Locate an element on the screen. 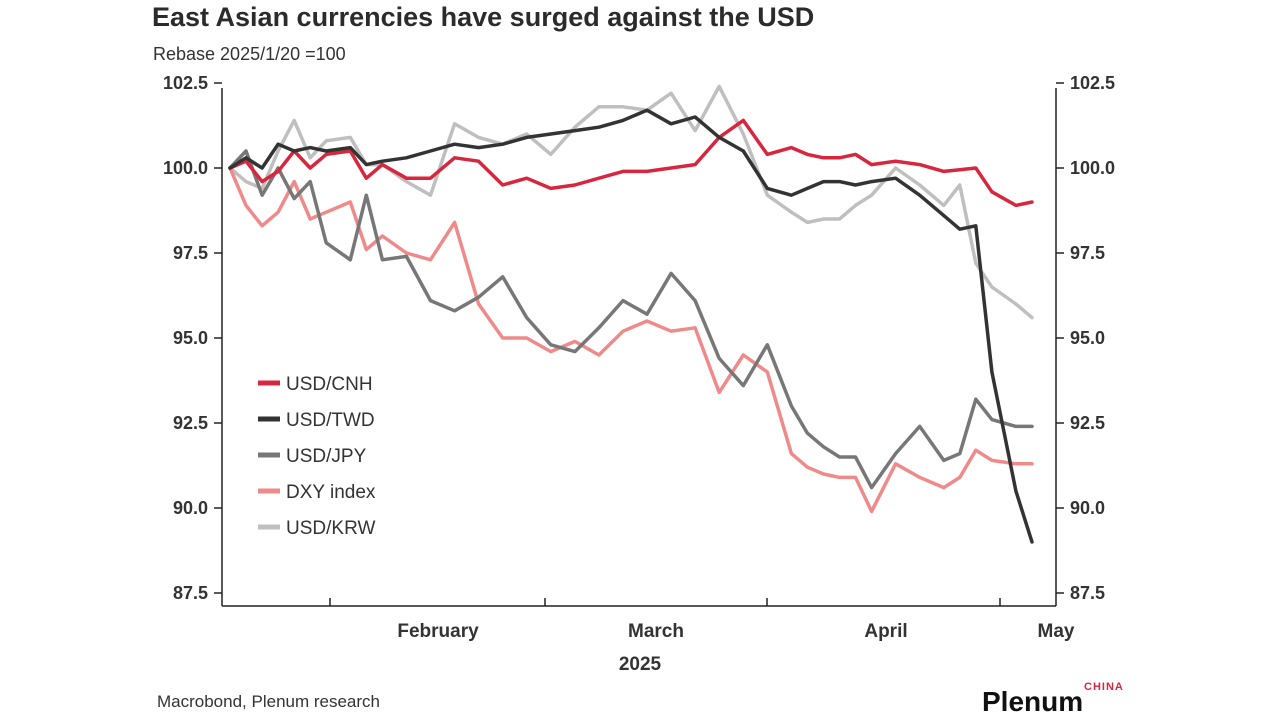  y-tick-label-right: 102.5 is located at coordinates (1092, 83).